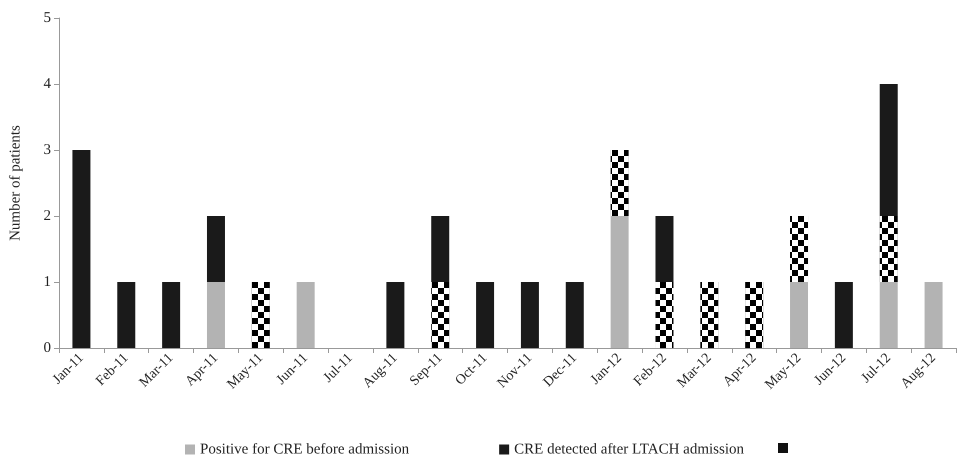  I want to click on y-tick-label: 1, so click(47, 282).